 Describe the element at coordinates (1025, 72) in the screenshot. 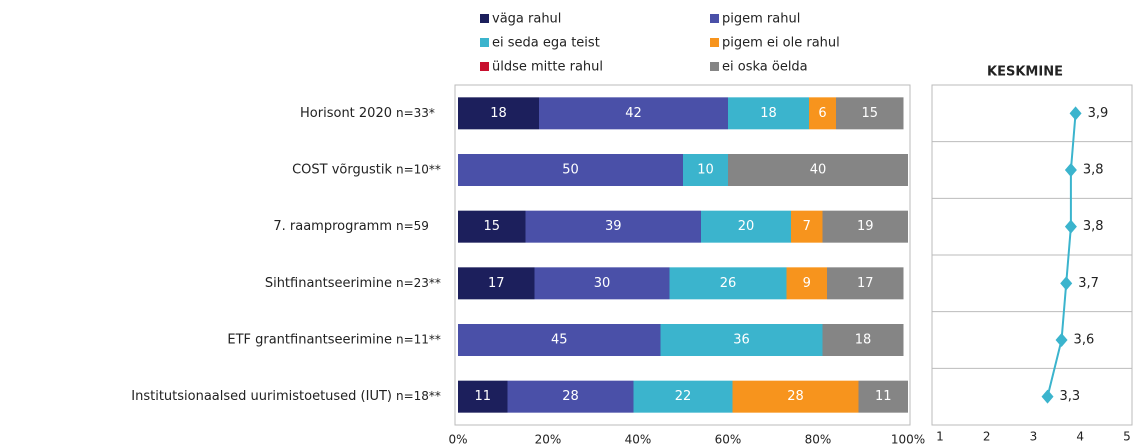

I see `mean-title: KESKMINE` at that location.